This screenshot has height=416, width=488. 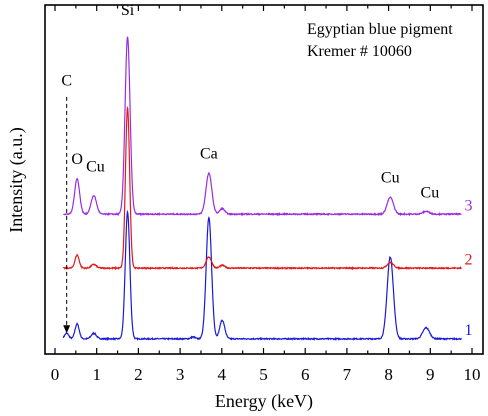 I want to click on x-tick-label: 3, so click(x=180, y=374).